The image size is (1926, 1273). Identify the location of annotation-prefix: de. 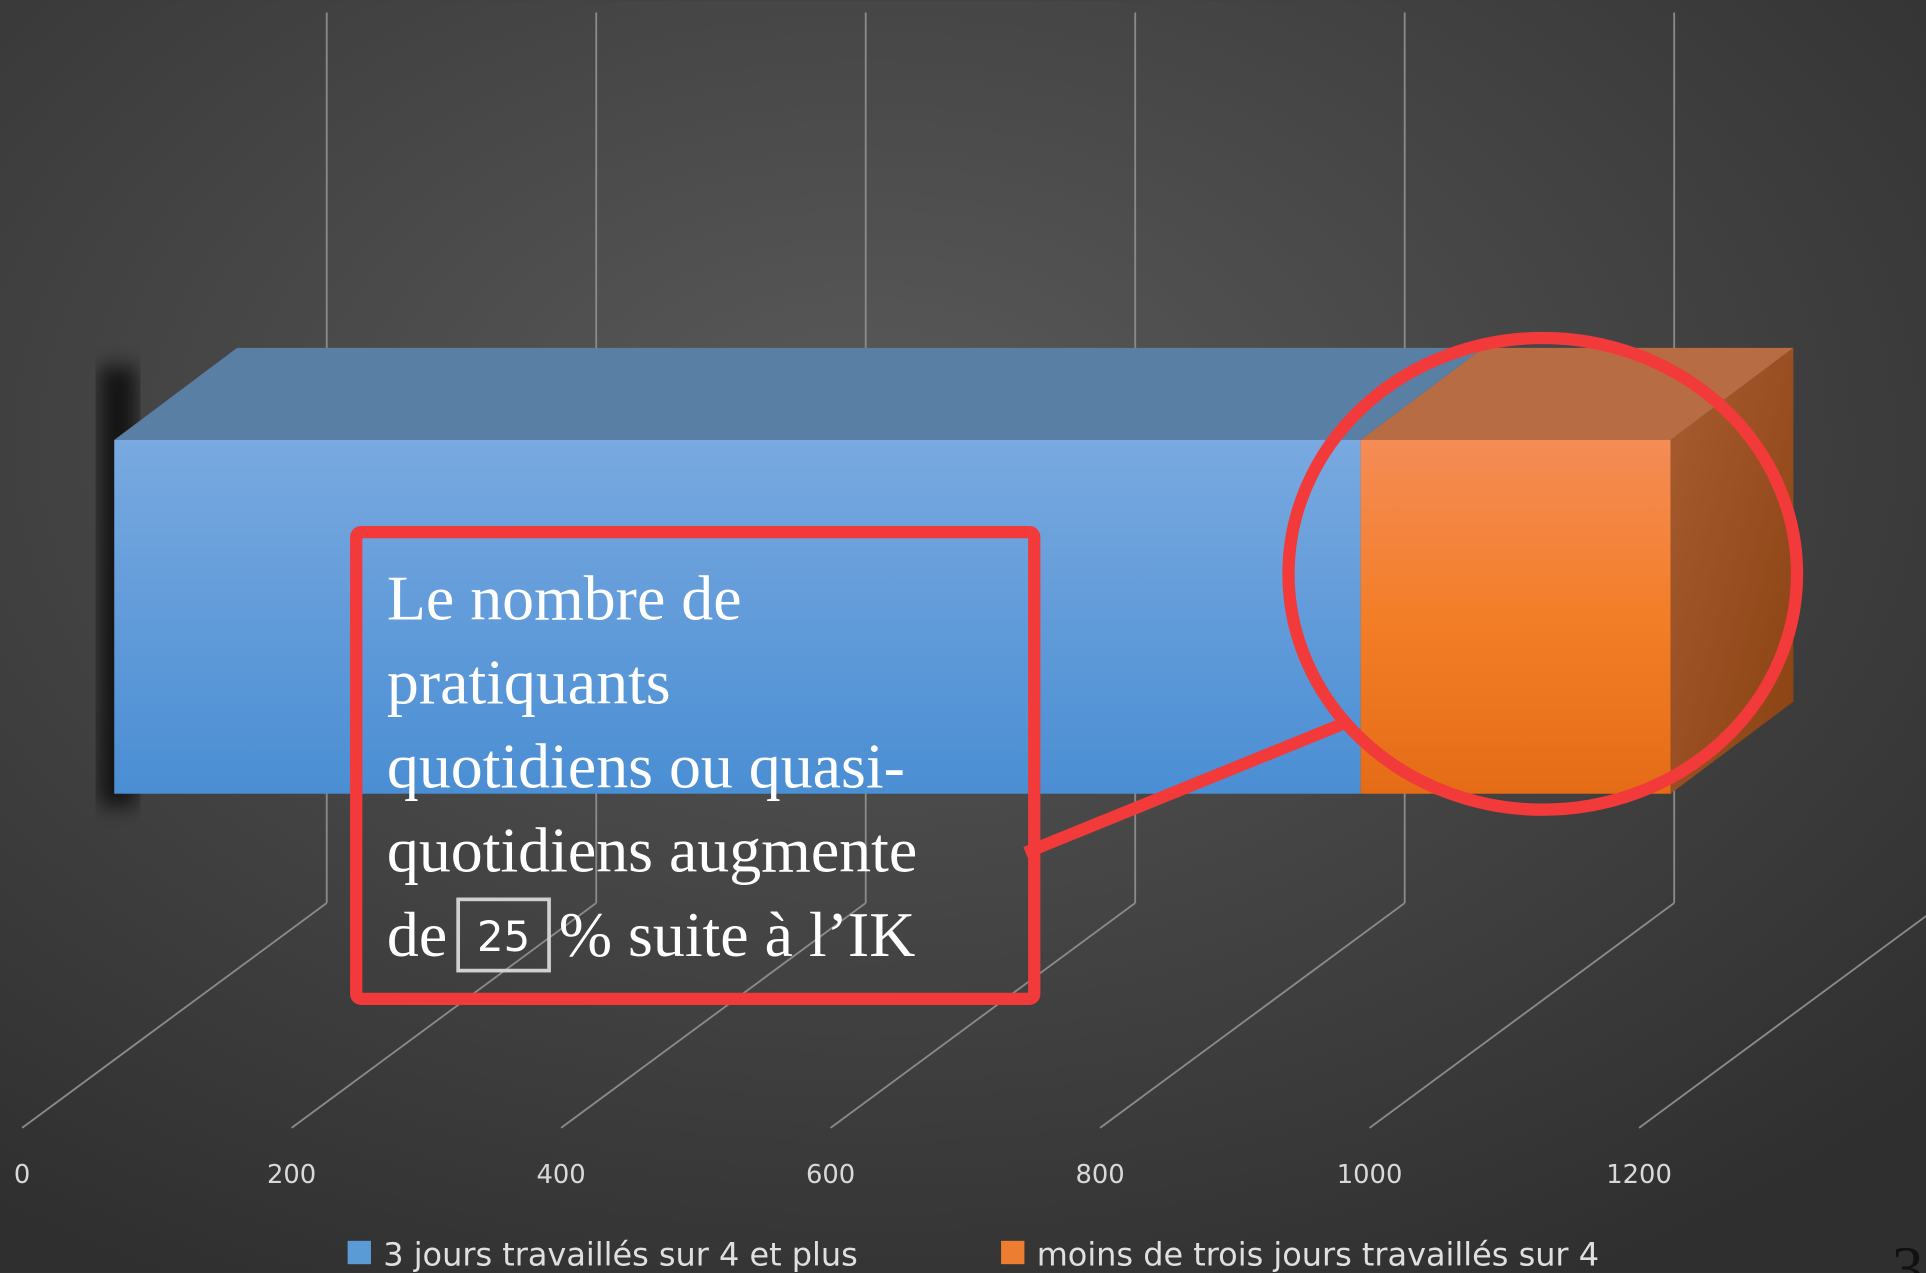
(417, 934).